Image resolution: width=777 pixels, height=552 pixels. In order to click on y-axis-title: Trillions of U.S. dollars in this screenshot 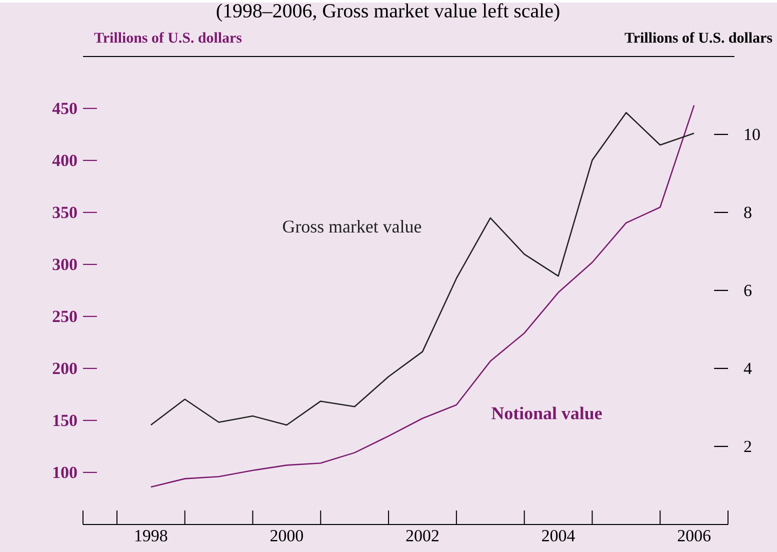, I will do `click(168, 37)`.